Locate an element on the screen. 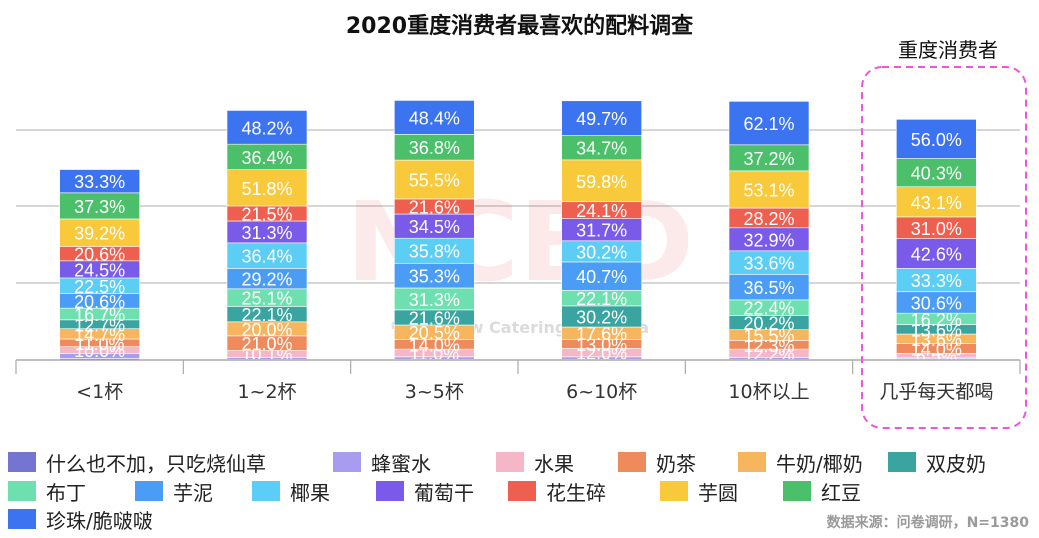 The width and height of the screenshot is (1039, 538). legend-item: 珍珠/脆啵啵 is located at coordinates (80, 520).